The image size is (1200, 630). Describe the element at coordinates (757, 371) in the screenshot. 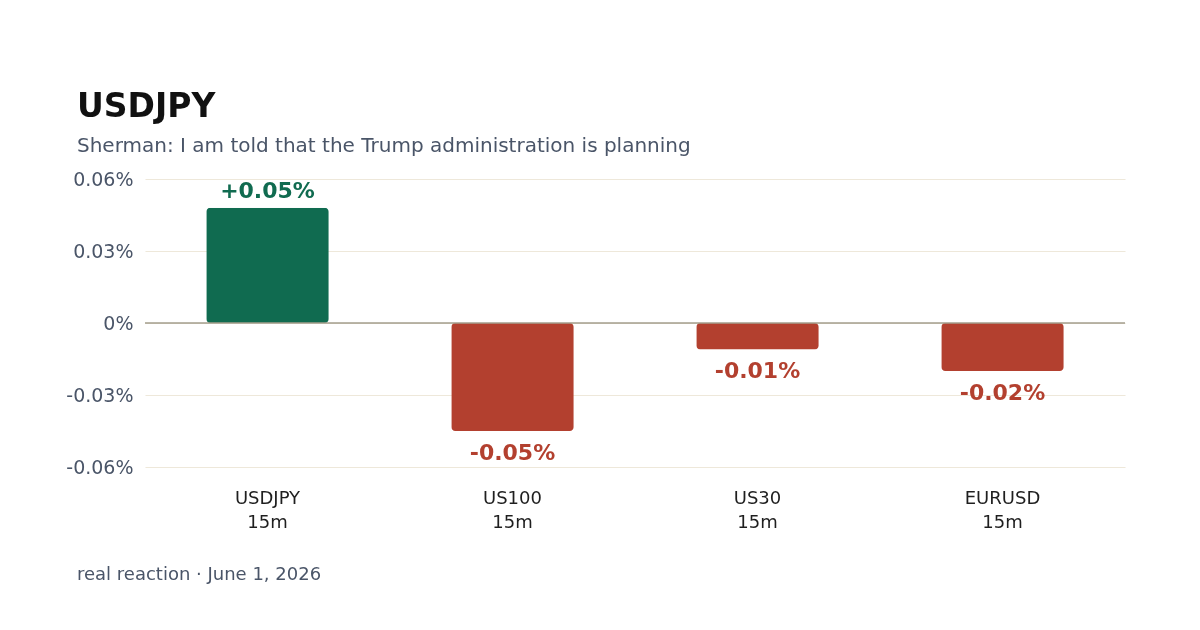

I see `data-label: -0.01%` at that location.